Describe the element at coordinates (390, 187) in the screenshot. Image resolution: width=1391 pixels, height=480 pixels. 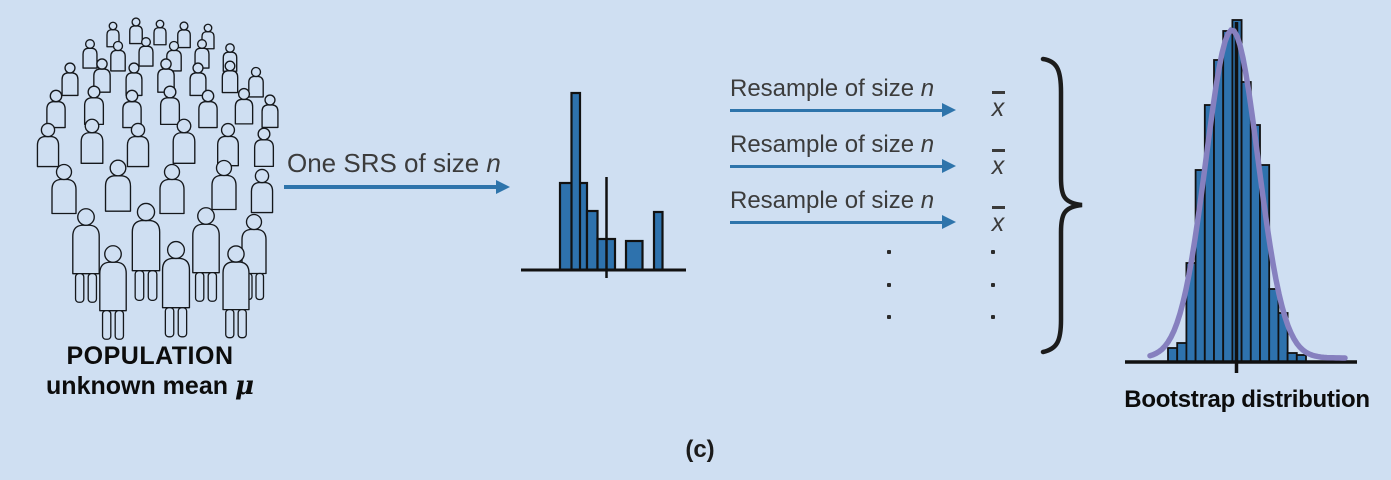
I see `srs-arrow-line` at that location.